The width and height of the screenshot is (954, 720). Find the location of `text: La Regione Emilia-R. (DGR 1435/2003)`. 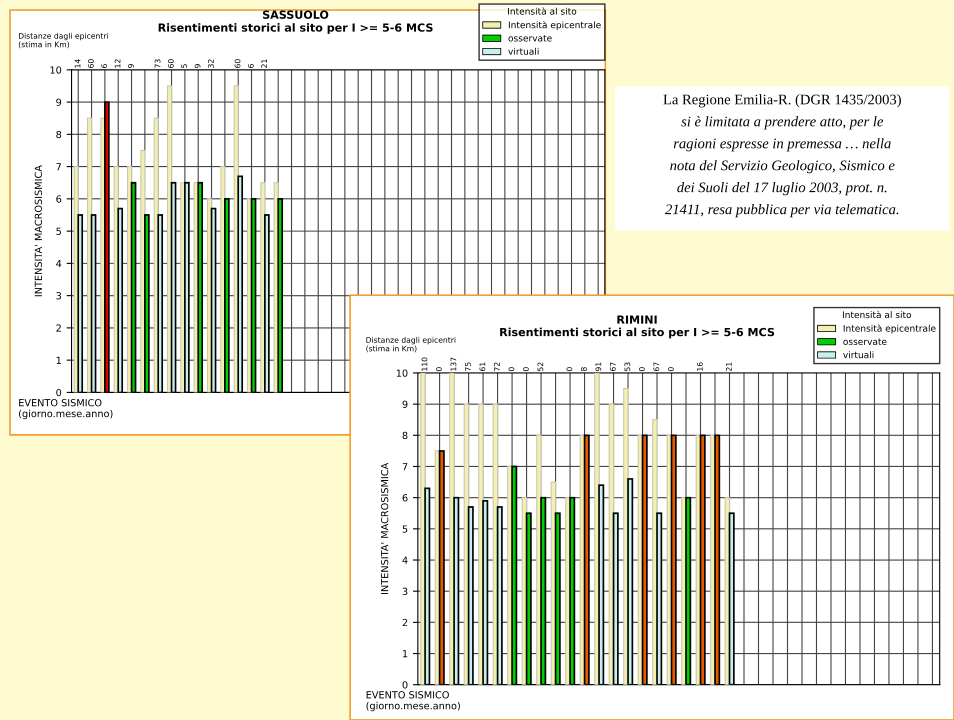

text: La Regione Emilia-R. (DGR 1435/2003) is located at coordinates (782, 101).